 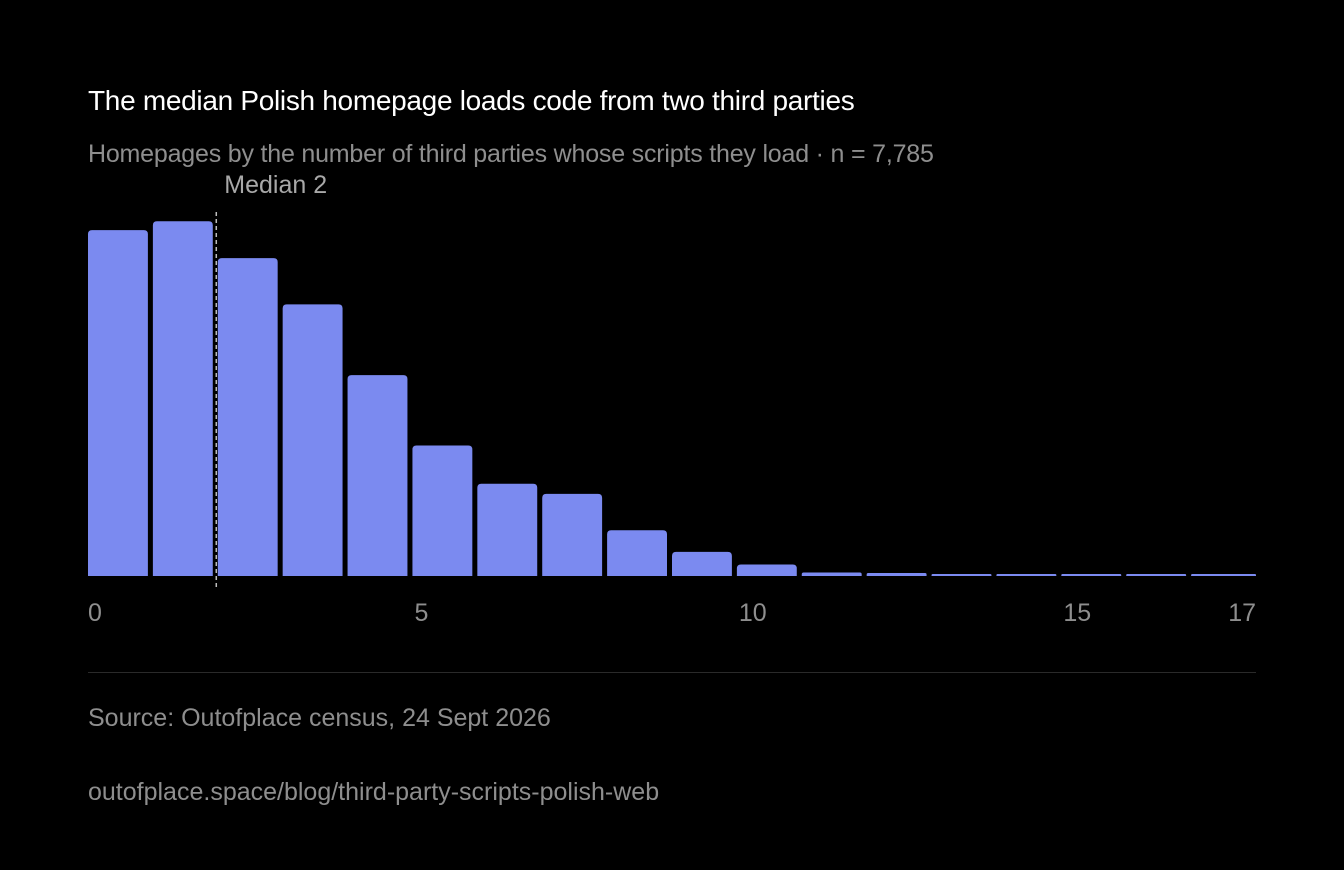 I want to click on x-tick-label-15: 15, so click(x=1077, y=613).